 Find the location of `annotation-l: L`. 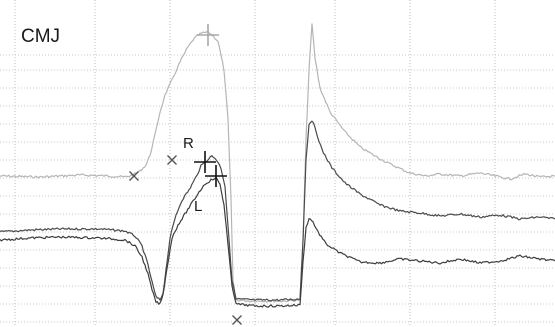

annotation-l: L is located at coordinates (198, 206).